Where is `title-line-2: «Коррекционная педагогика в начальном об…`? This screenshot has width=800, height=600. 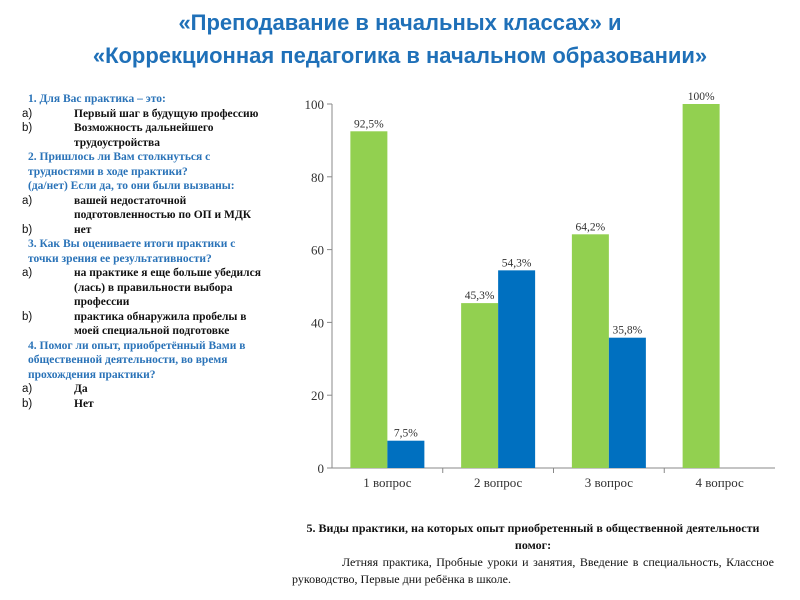
title-line-2: «Коррекционная педагогика в начальном об… is located at coordinates (400, 55).